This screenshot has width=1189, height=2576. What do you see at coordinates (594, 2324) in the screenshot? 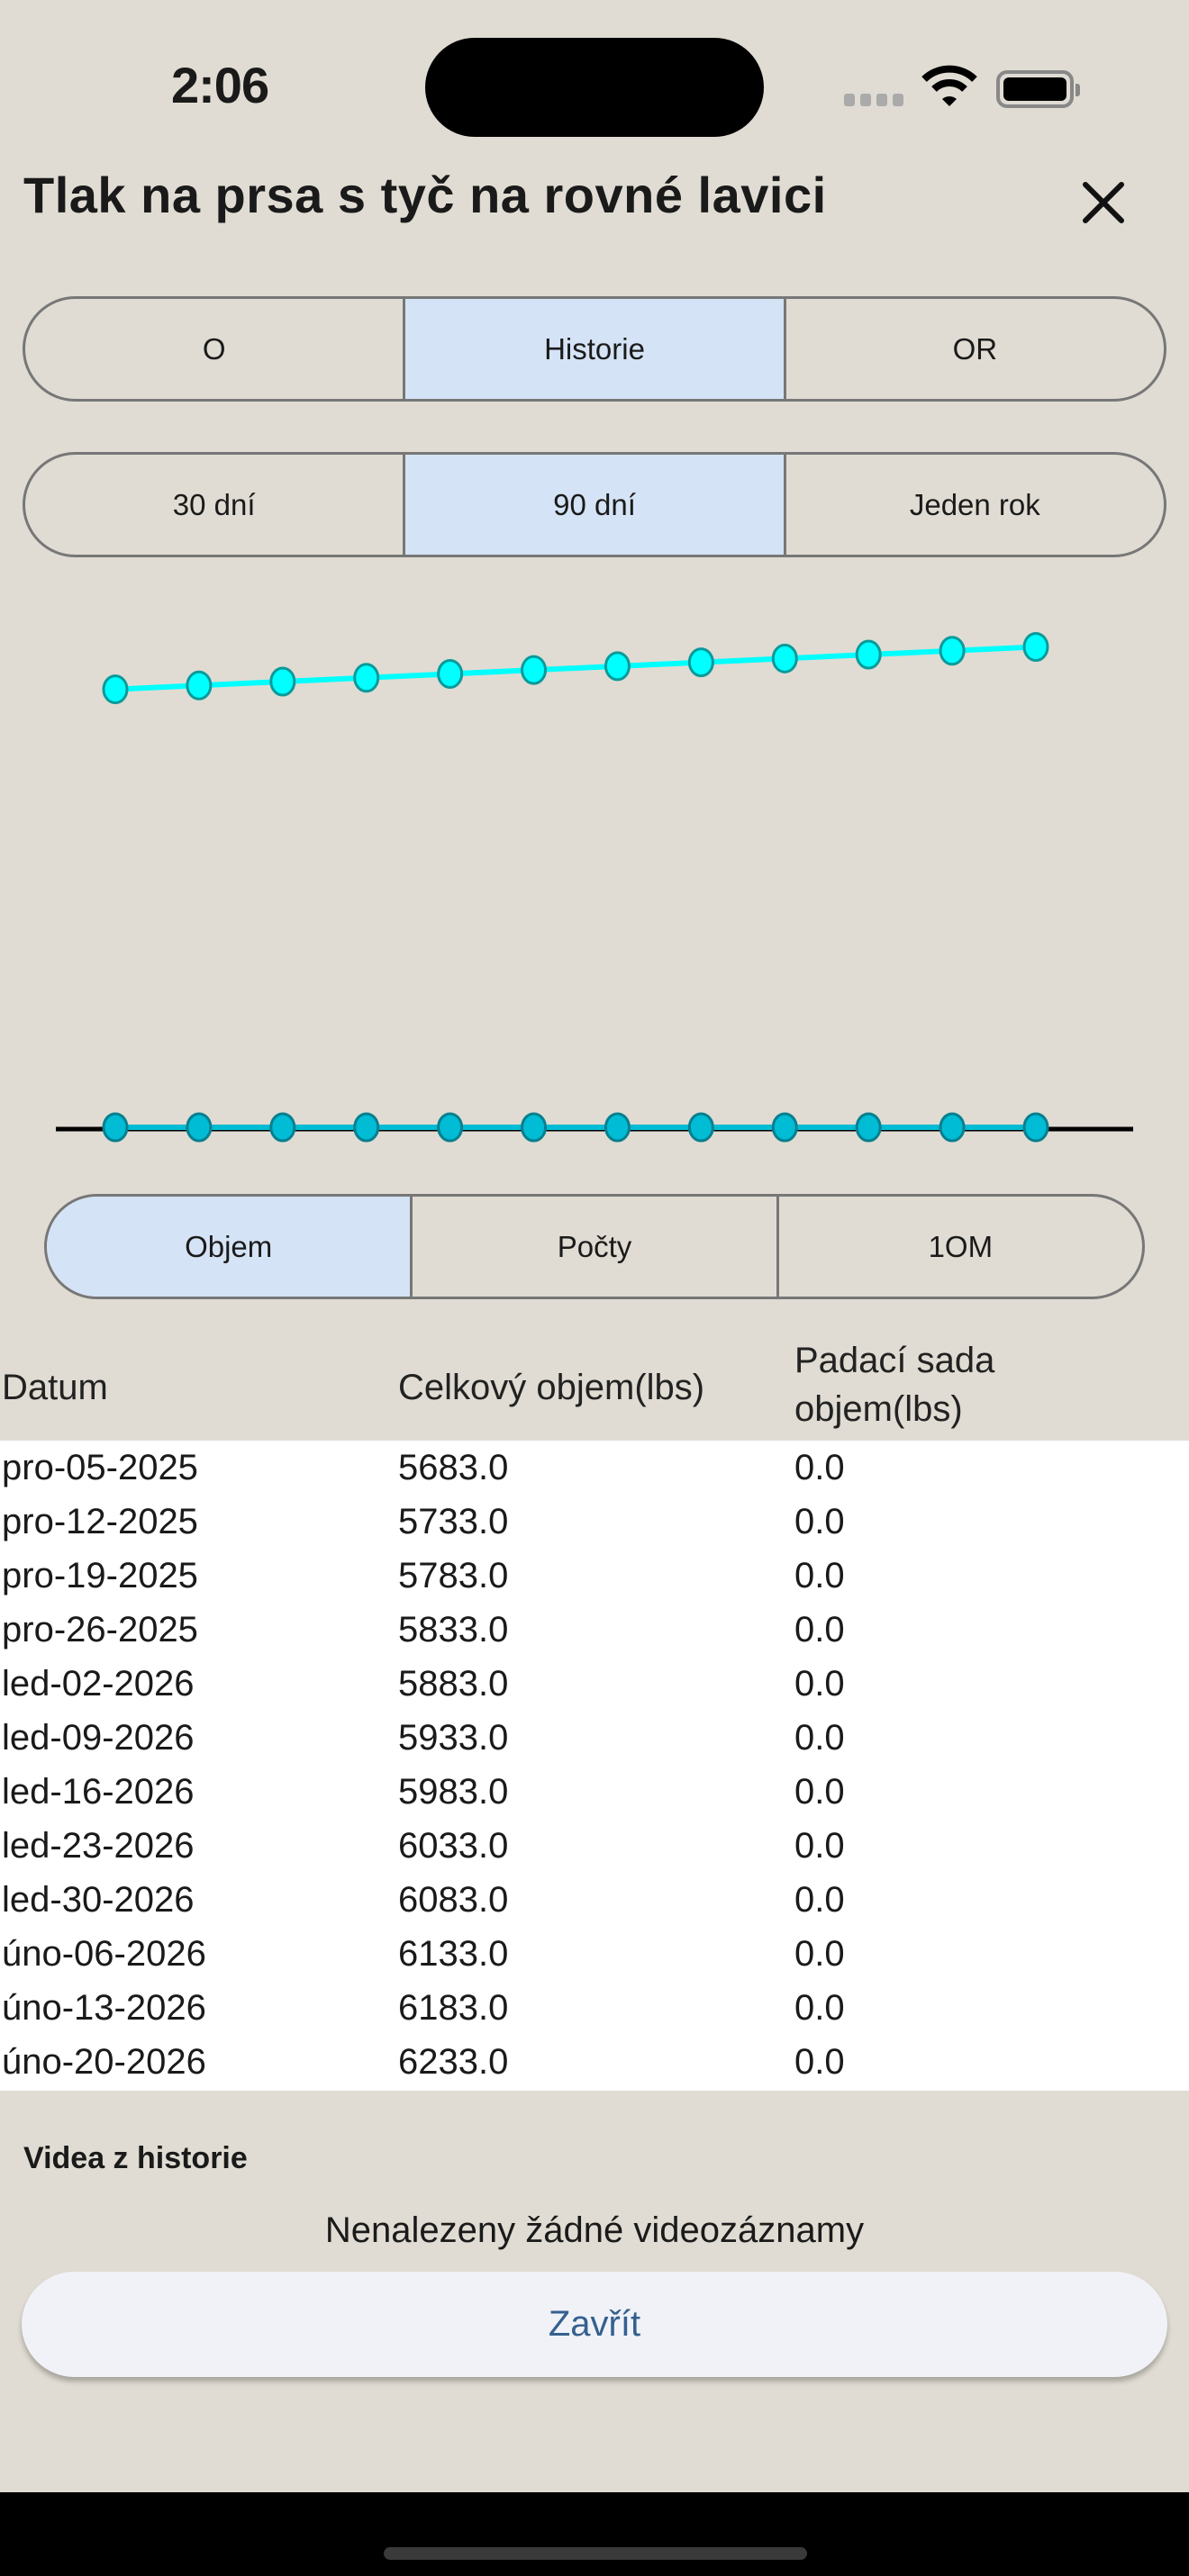
I see `close-button: Zavřít` at bounding box center [594, 2324].